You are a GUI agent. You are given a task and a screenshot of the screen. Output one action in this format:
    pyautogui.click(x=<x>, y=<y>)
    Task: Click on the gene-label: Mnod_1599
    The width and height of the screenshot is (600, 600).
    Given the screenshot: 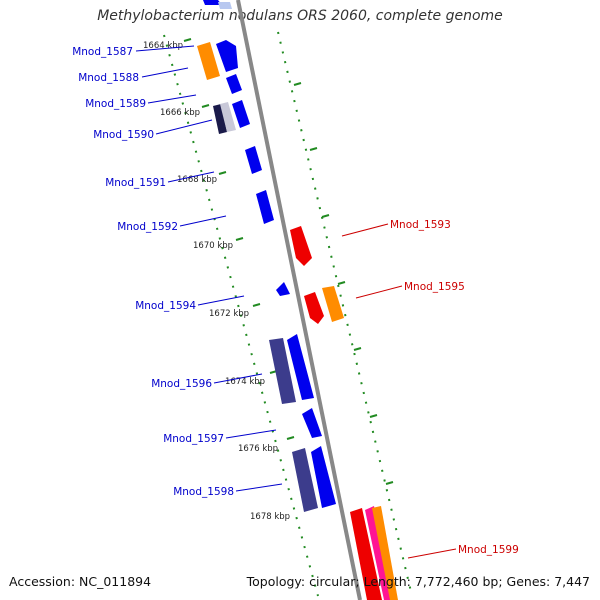 What is the action you would take?
    pyautogui.click(x=488, y=550)
    